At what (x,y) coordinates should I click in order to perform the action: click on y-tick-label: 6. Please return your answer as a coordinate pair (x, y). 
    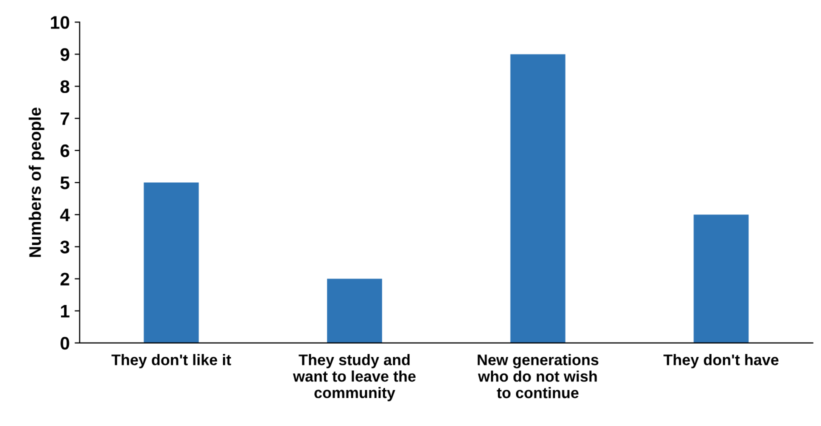
    Looking at the image, I should click on (65, 151).